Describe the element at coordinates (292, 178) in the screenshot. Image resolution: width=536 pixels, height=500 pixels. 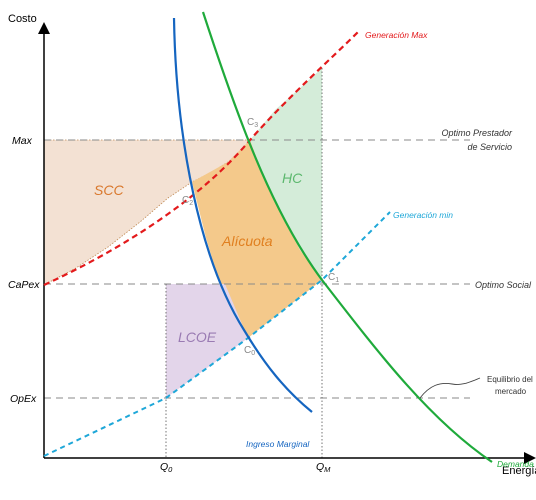
I see `hc-label: HC` at that location.